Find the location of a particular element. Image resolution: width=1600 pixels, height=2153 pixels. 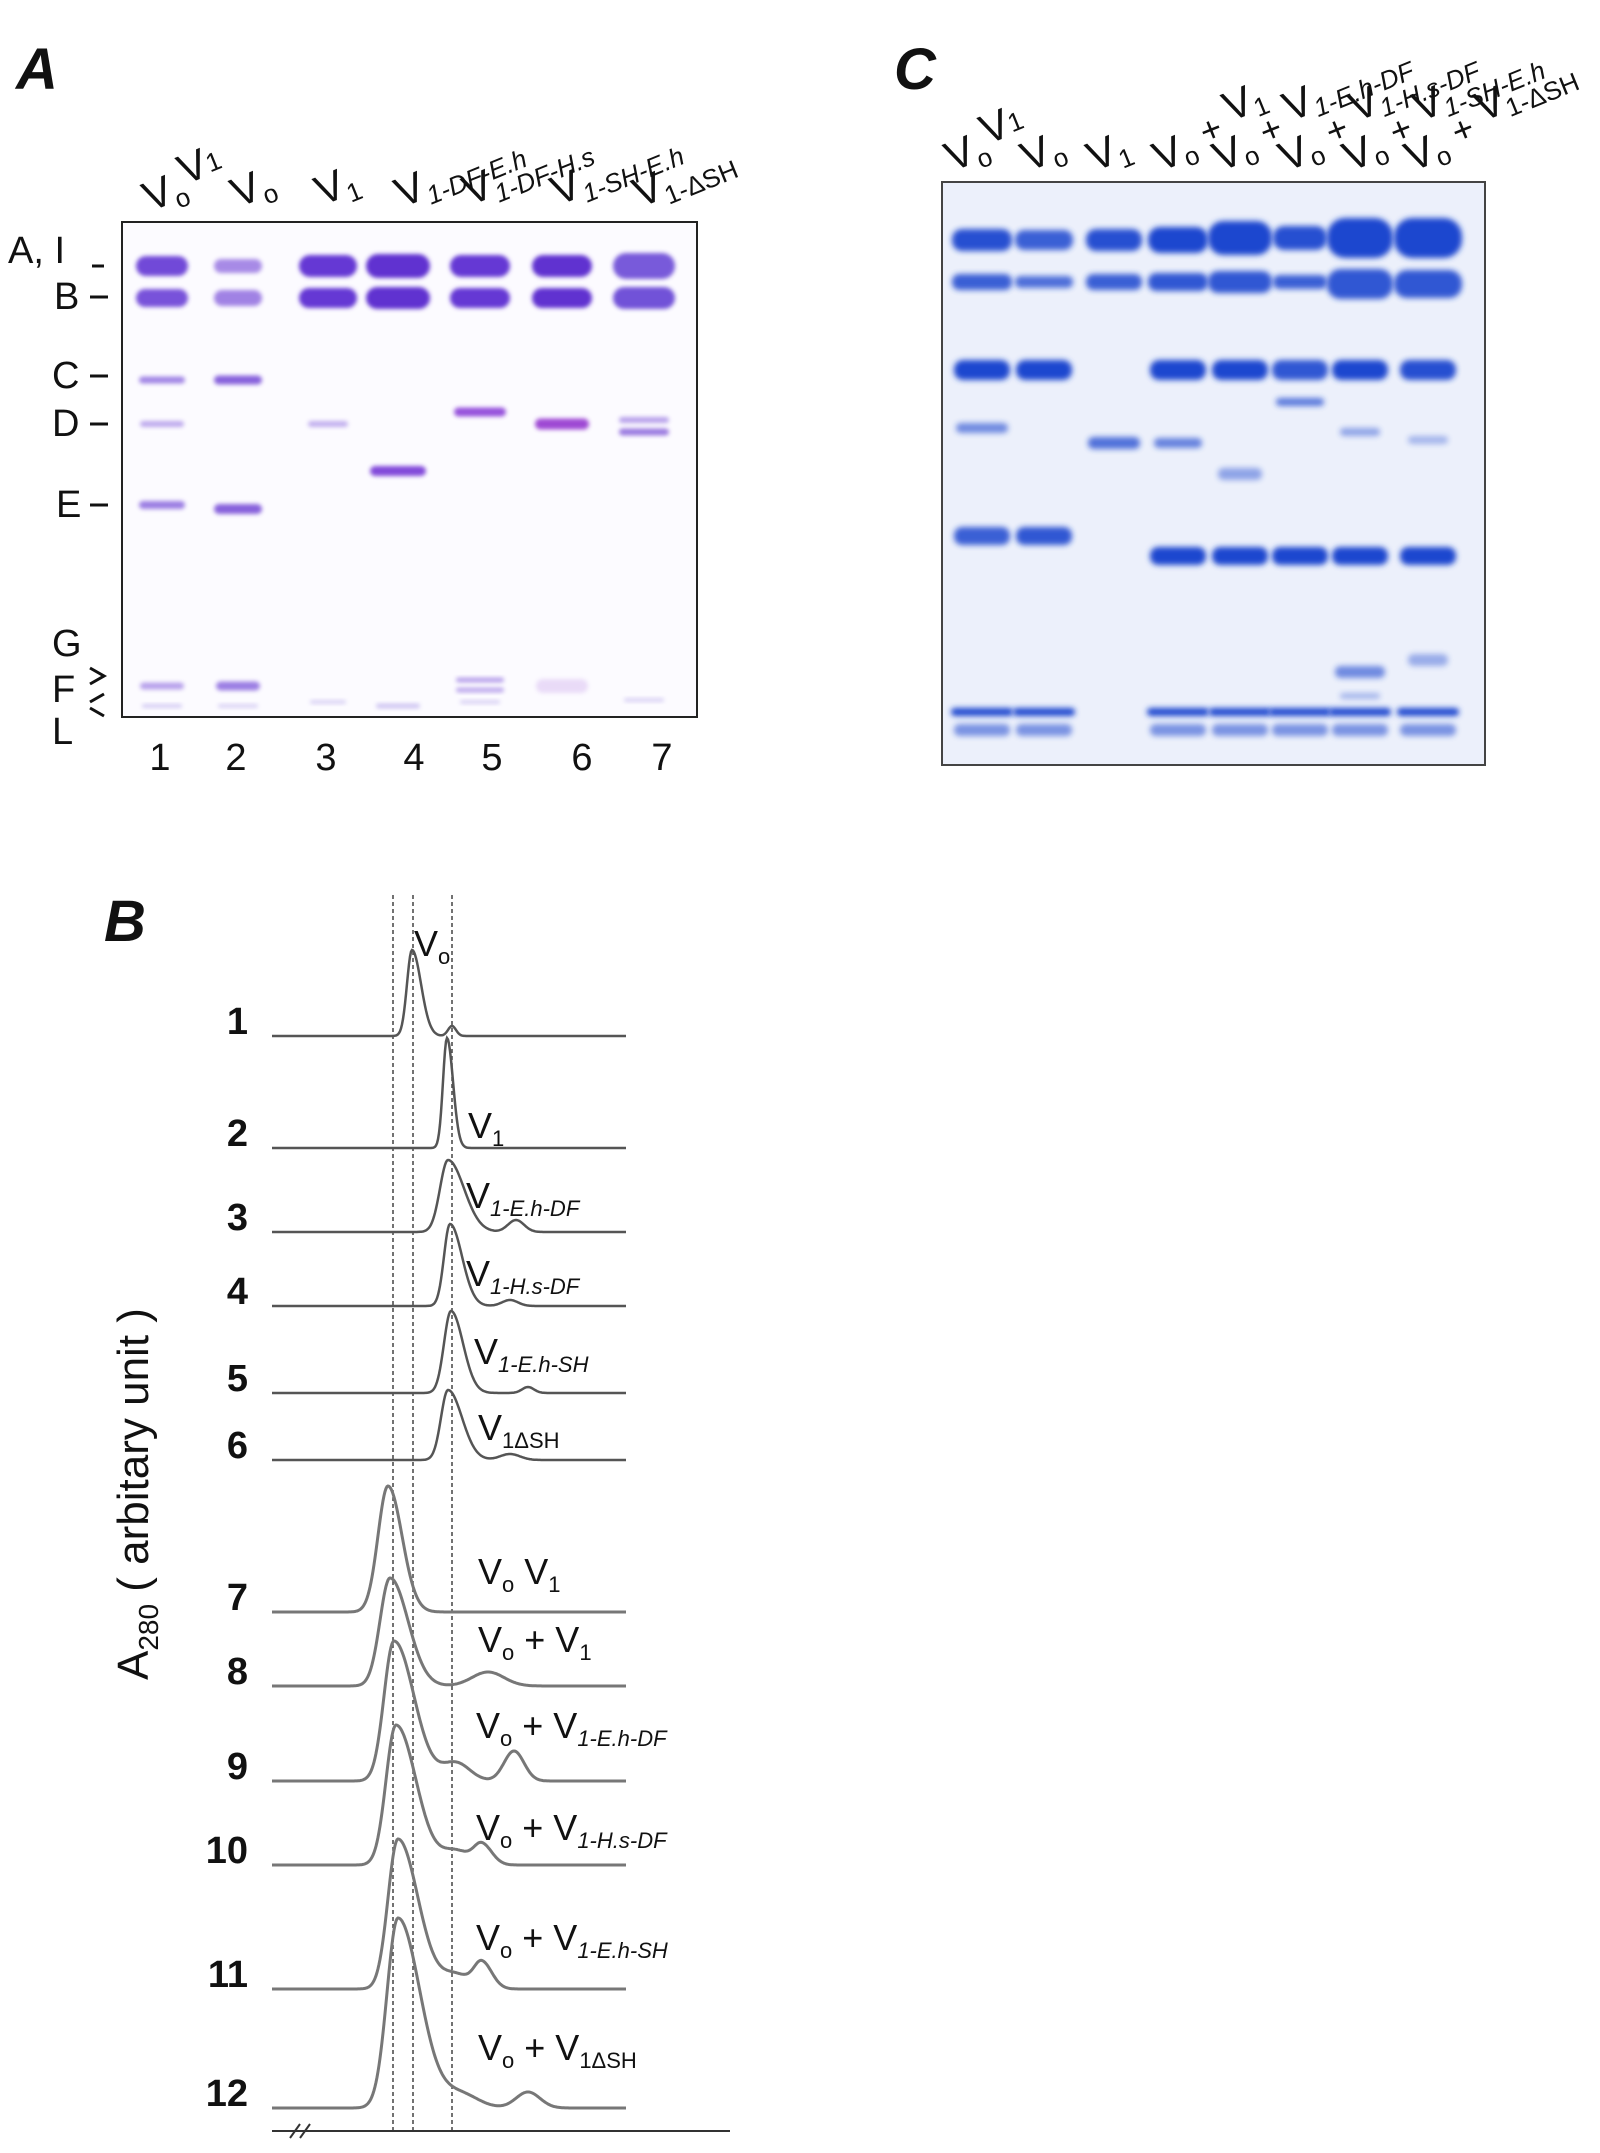

chromatogram-traces is located at coordinates (449, 1529).